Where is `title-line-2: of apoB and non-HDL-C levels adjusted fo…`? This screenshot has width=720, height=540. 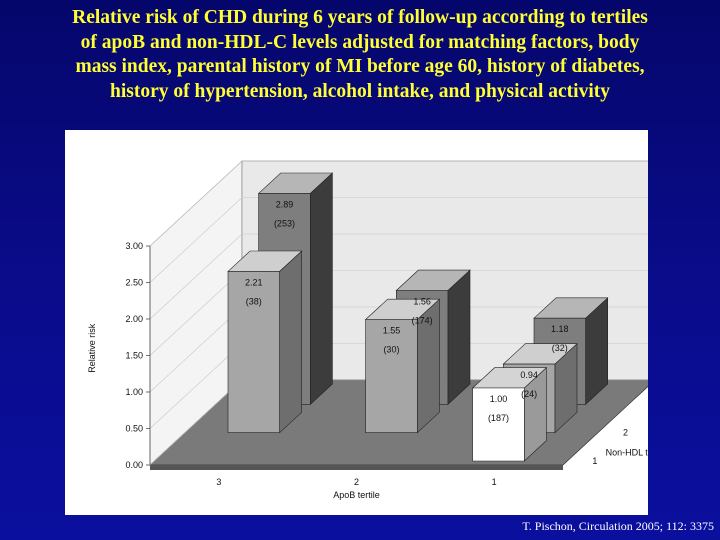 title-line-2: of apoB and non-HDL-C levels adjusted fo… is located at coordinates (360, 42).